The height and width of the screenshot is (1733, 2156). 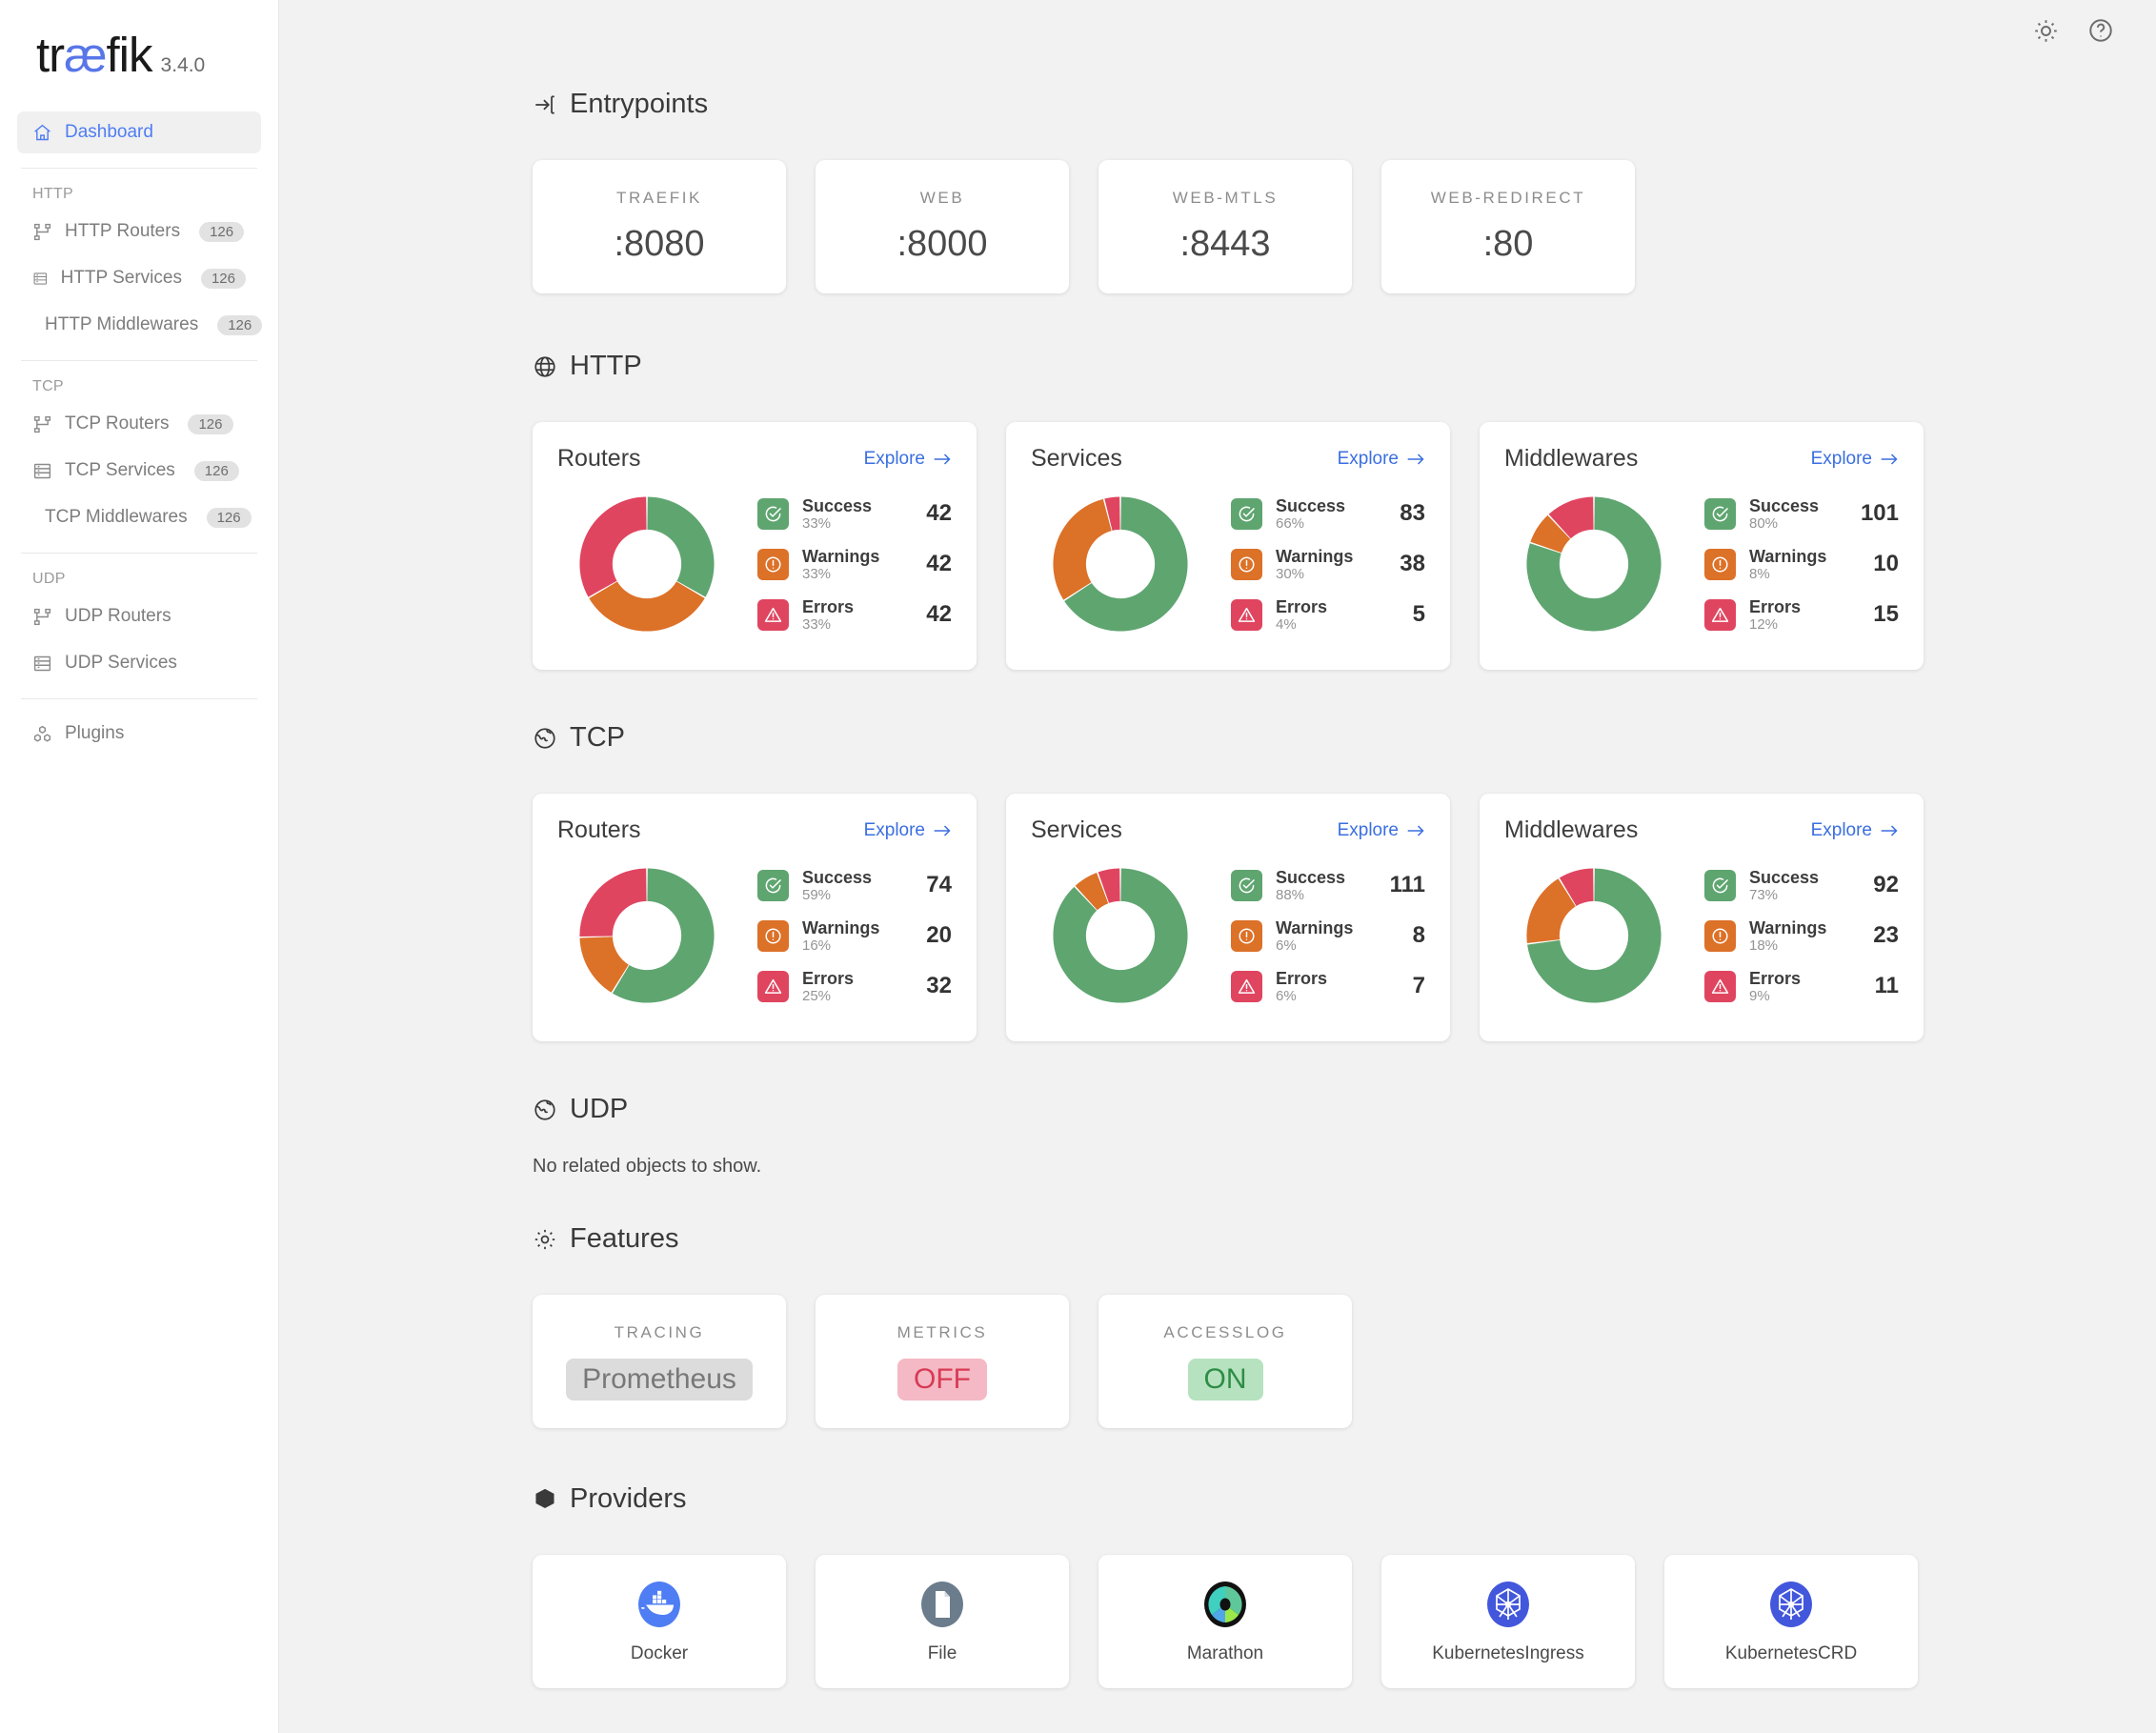 I want to click on section-title: Features, so click(x=625, y=1238).